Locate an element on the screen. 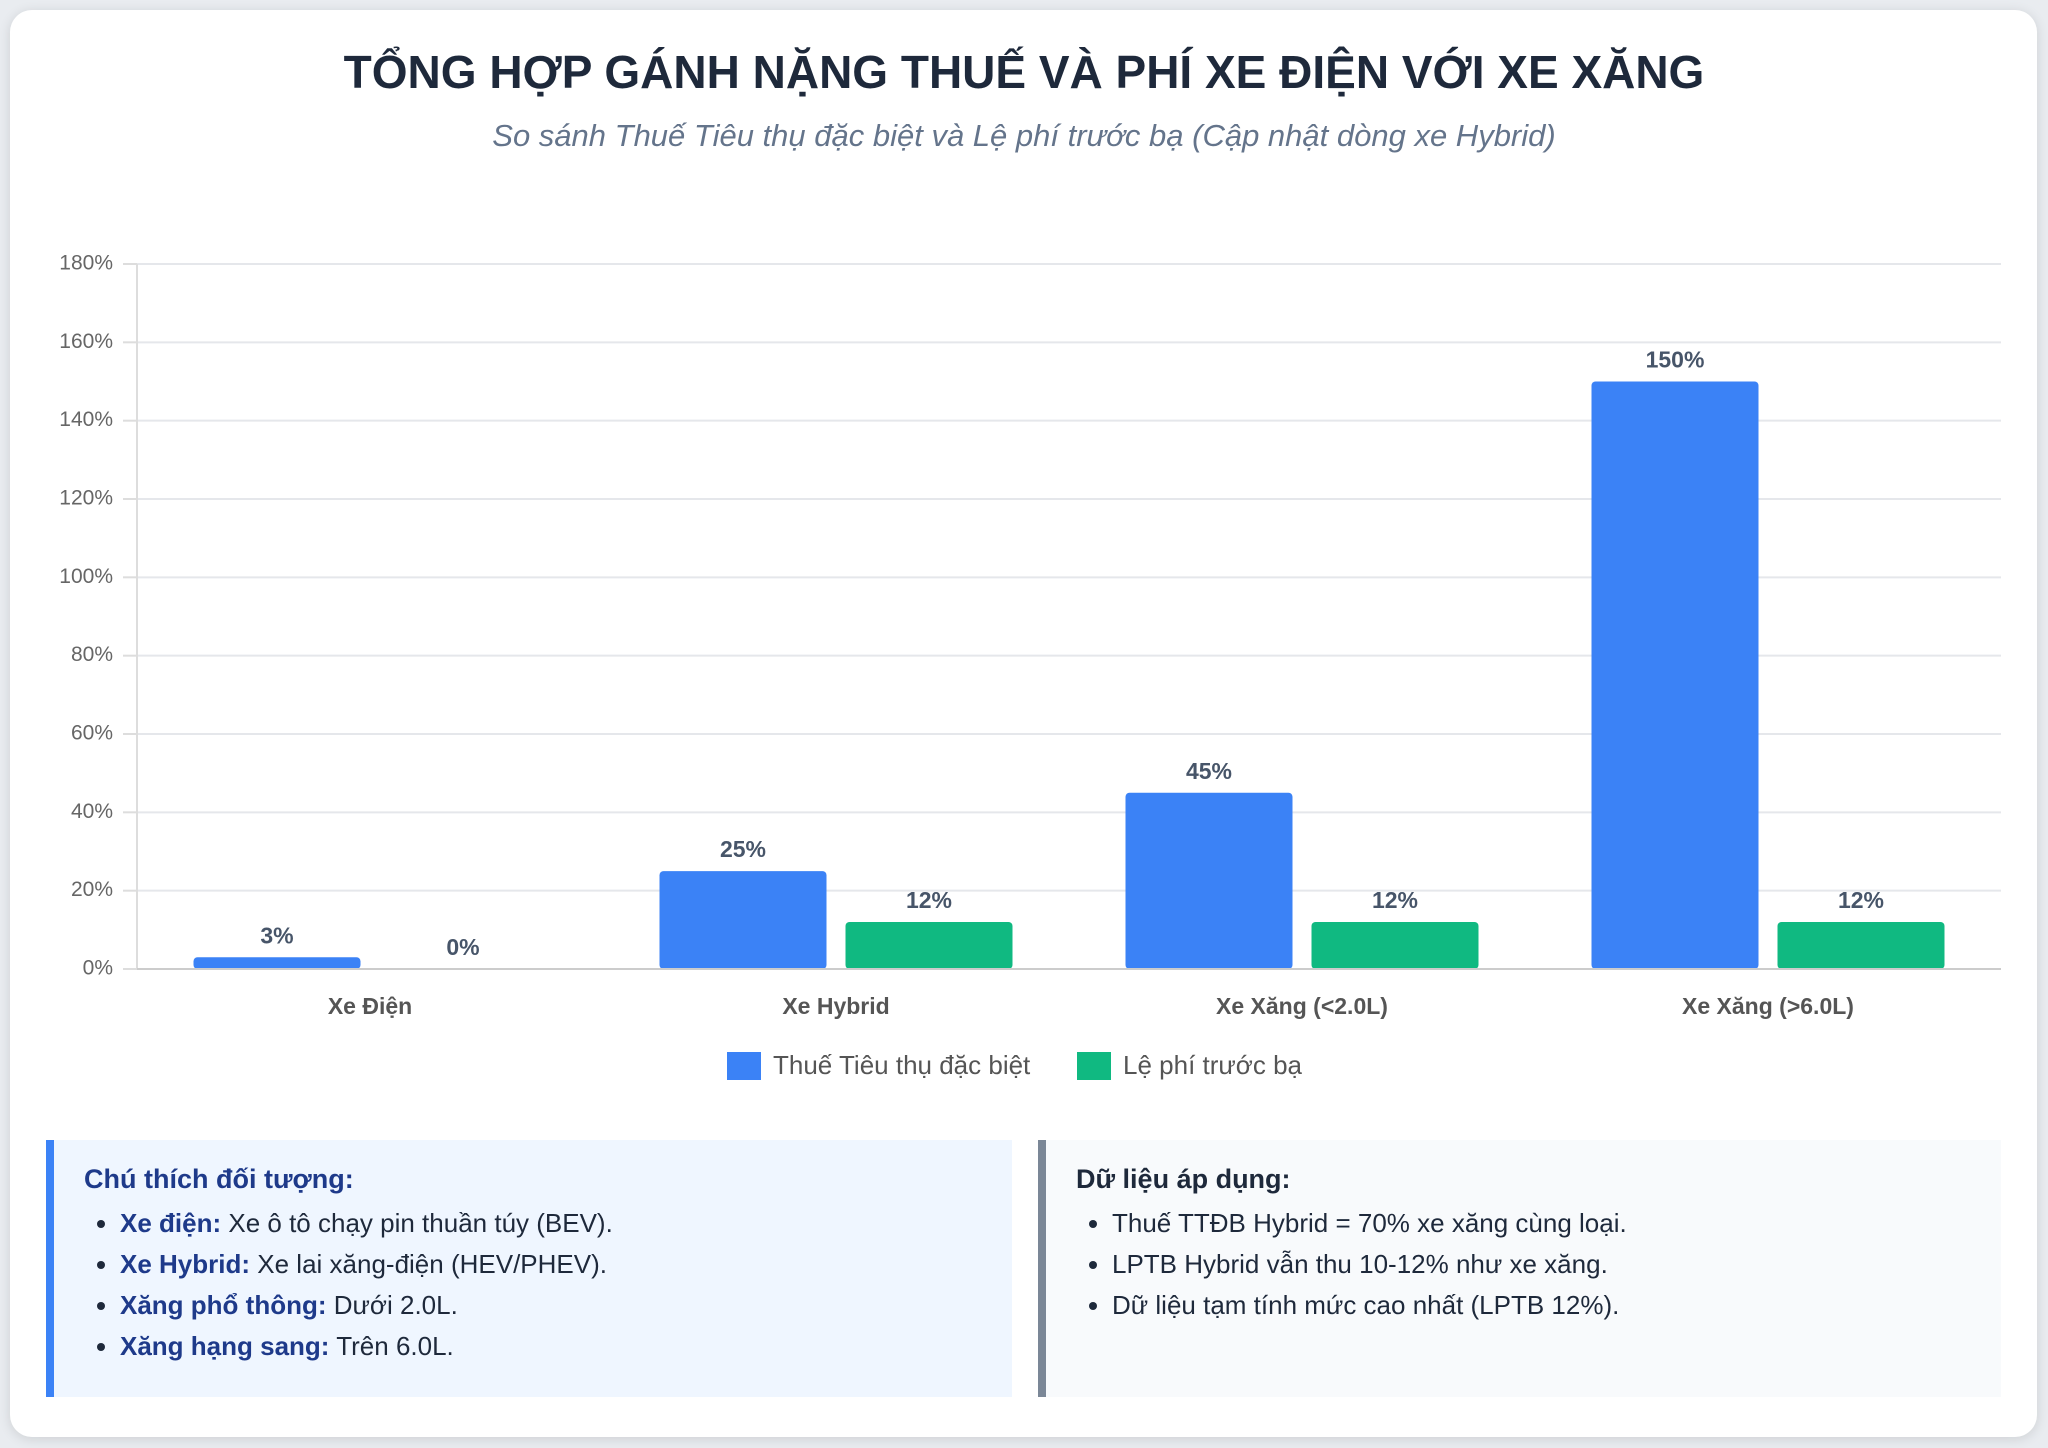 This screenshot has width=2048, height=1448. y-tick-label: 60% is located at coordinates (92, 733).